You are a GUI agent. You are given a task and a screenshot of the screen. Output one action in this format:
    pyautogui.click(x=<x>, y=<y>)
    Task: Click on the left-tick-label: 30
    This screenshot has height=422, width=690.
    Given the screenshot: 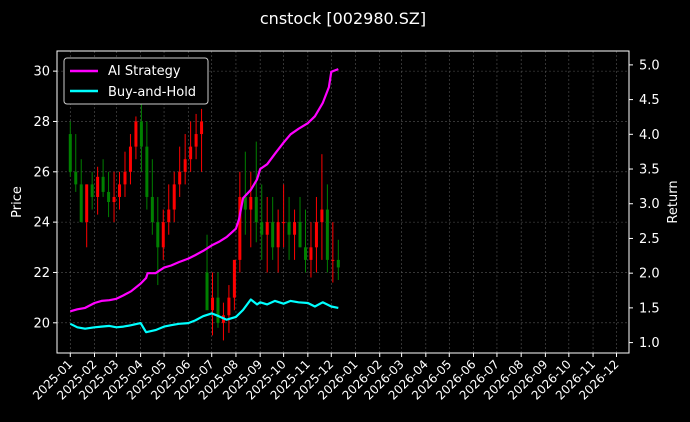 What is the action you would take?
    pyautogui.click(x=41, y=72)
    